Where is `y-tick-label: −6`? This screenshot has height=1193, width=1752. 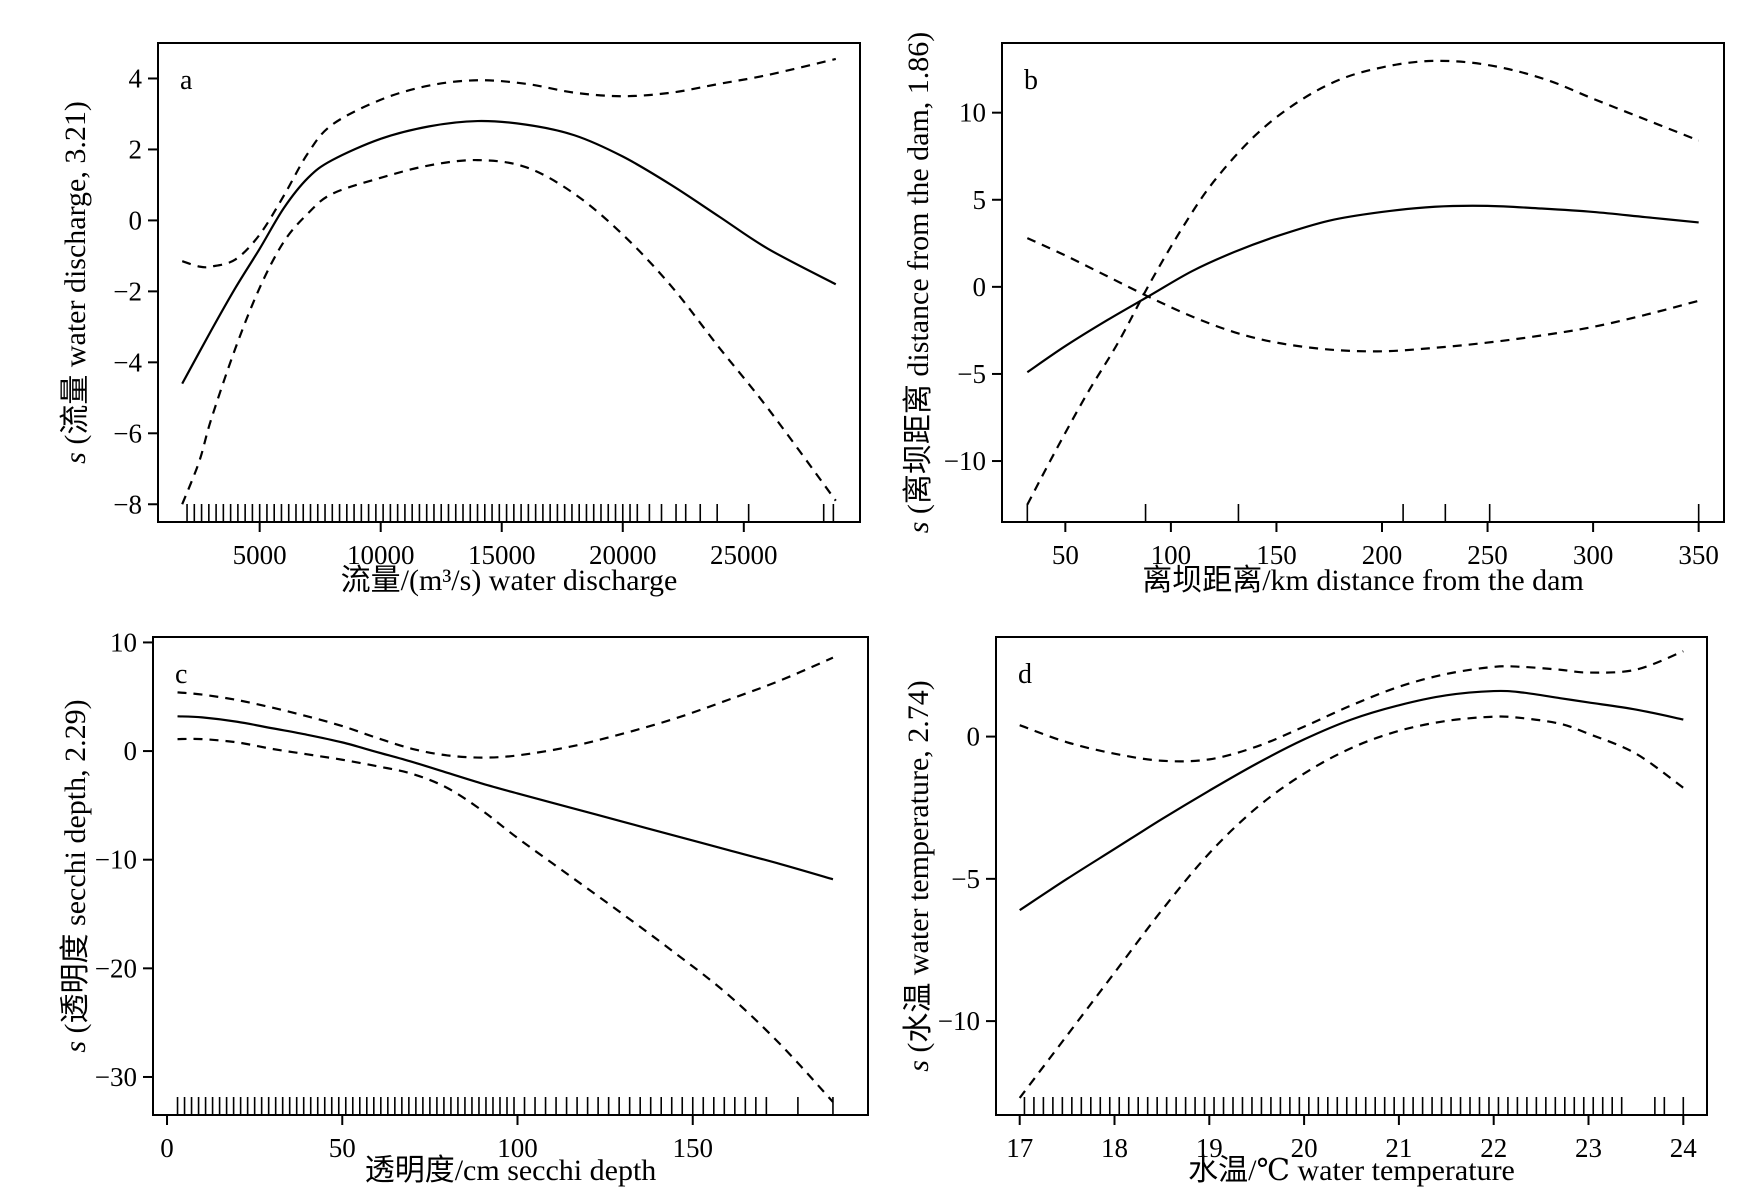
y-tick-label: −6 is located at coordinates (127, 433).